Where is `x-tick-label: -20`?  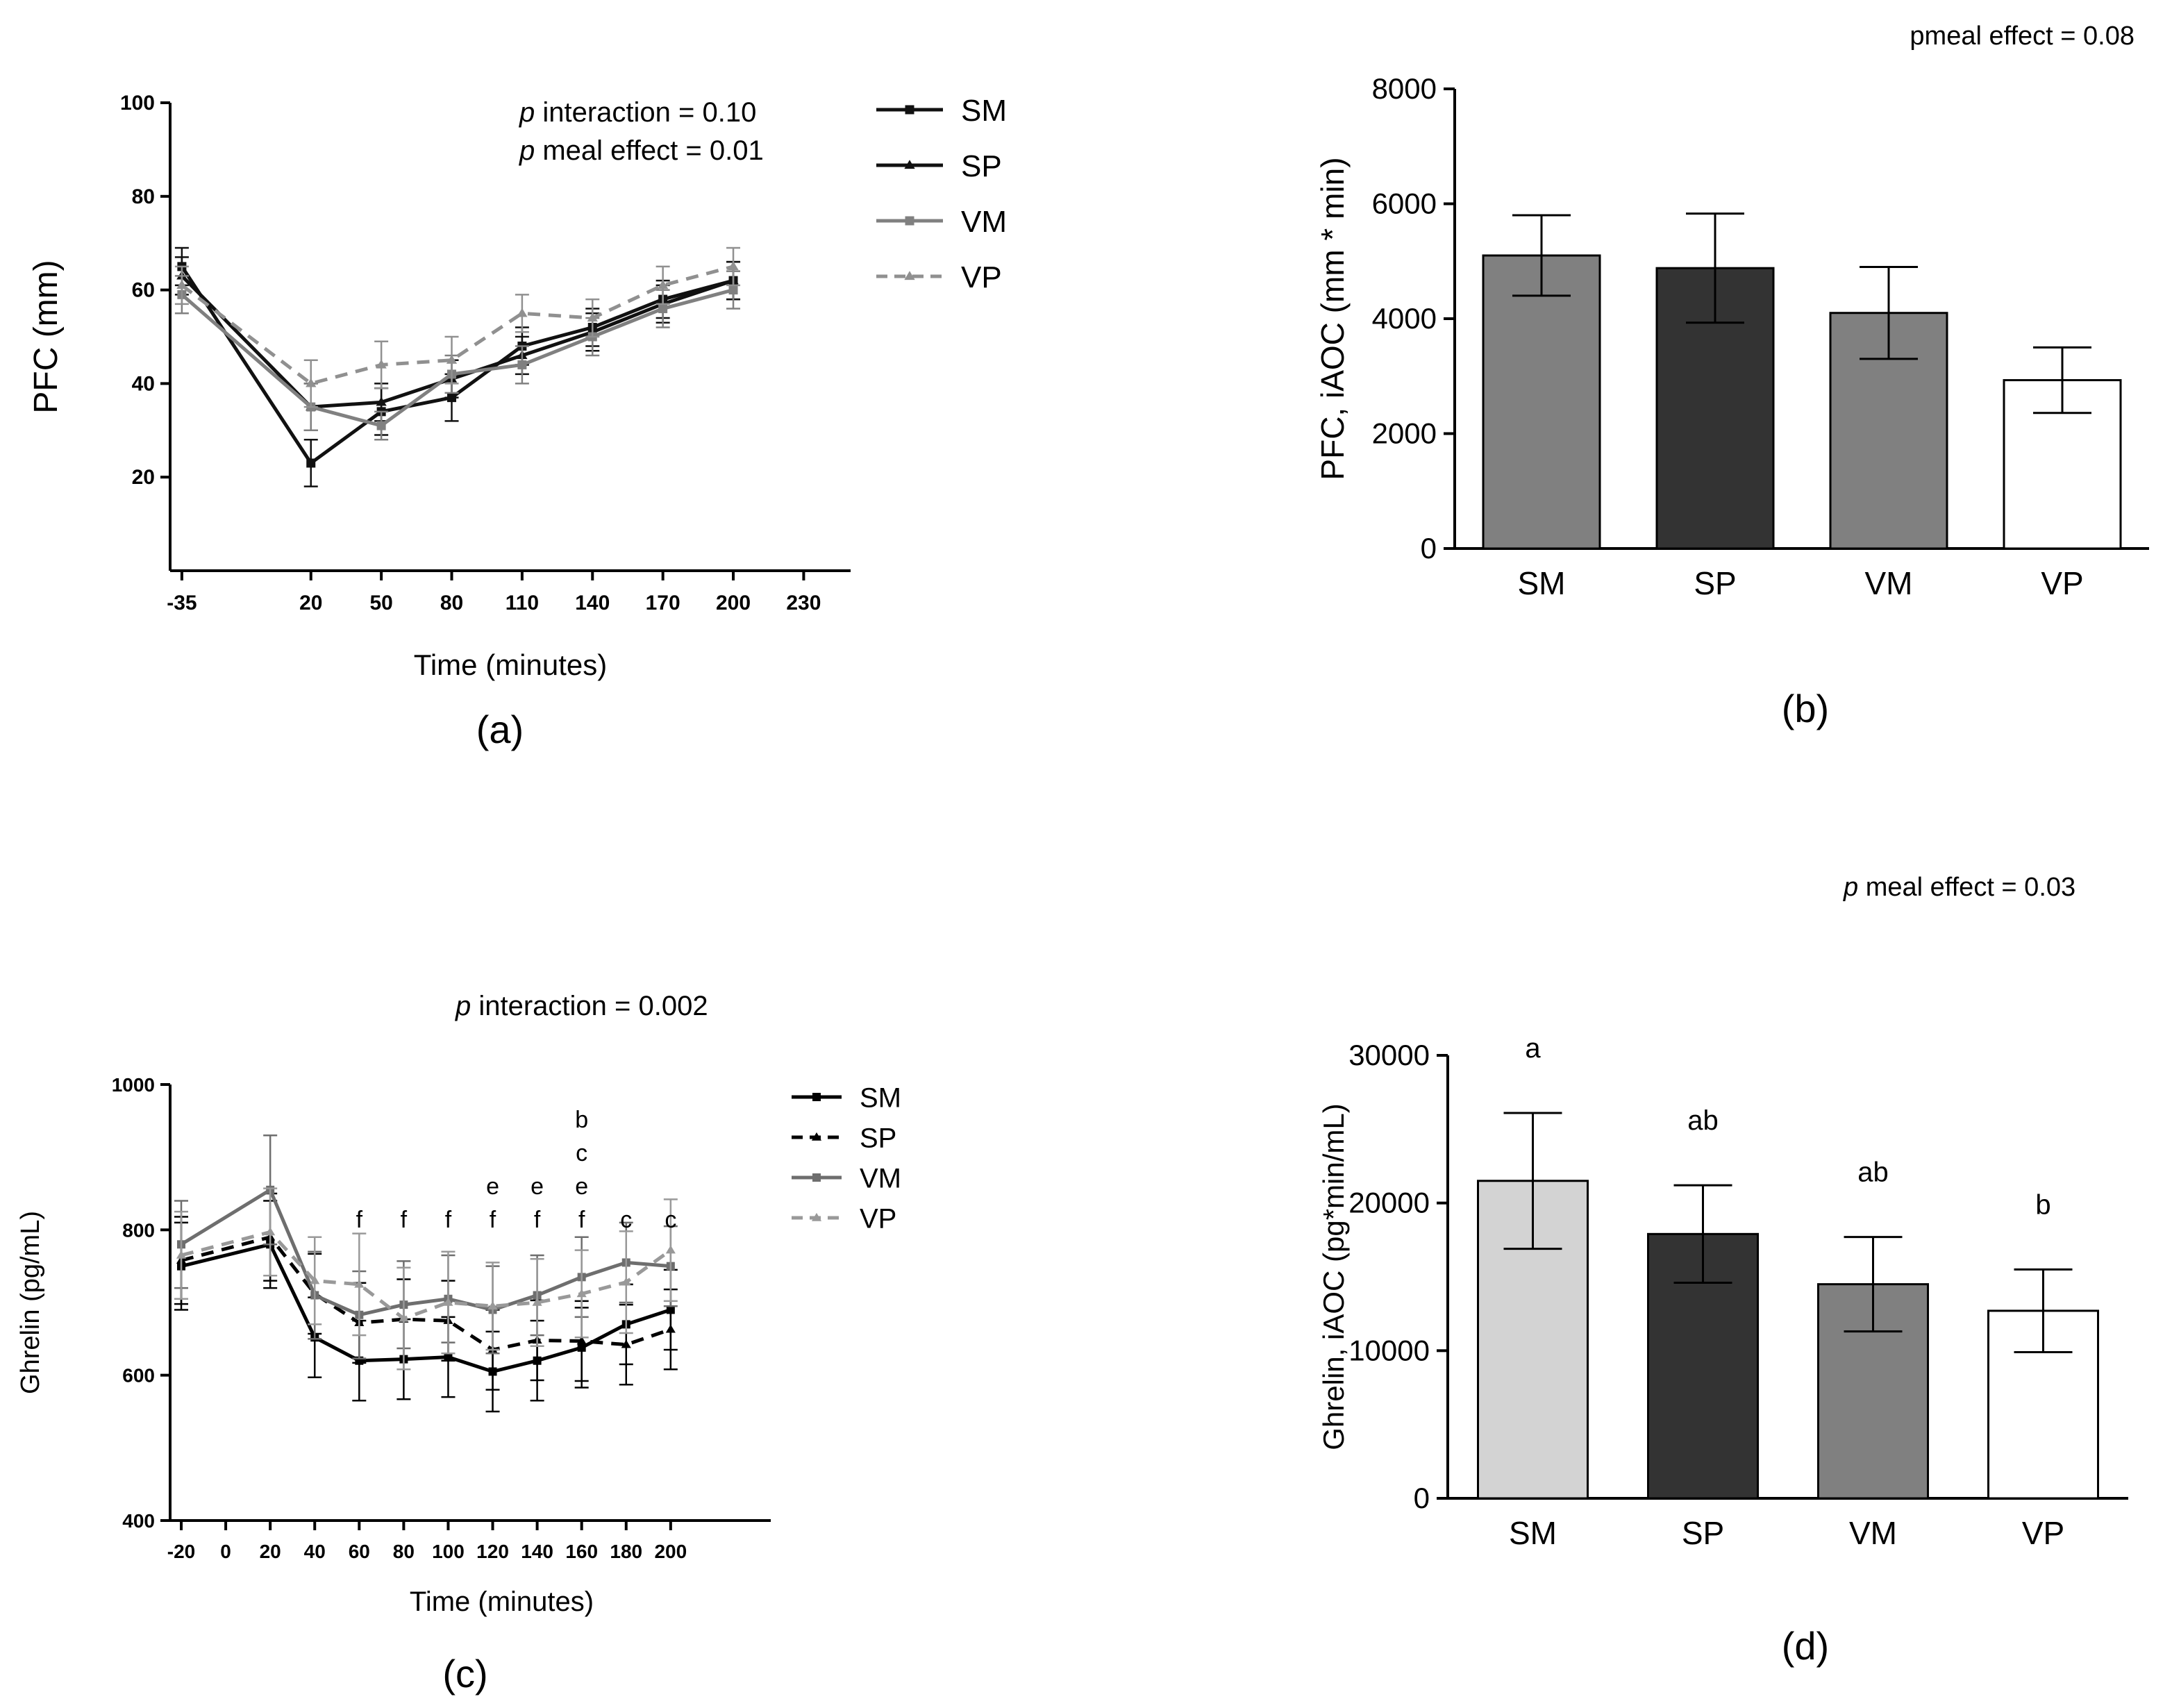
x-tick-label: -20 is located at coordinates (181, 1551).